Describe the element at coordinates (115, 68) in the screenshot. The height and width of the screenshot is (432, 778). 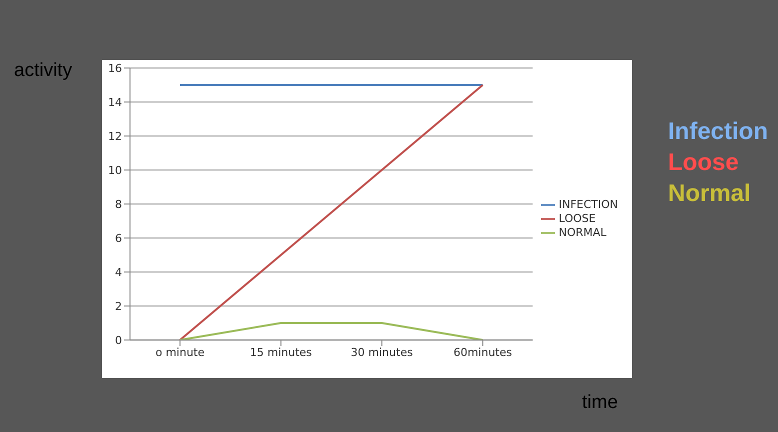
I see `y-tick-label: 16` at that location.